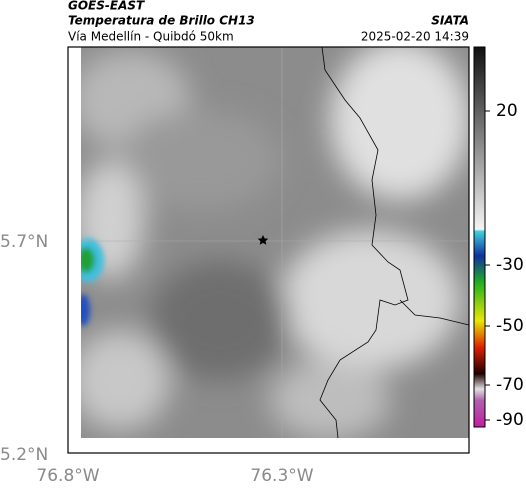  I want to click on subtitle: Temperatura de Brillo CH13, so click(161, 21).